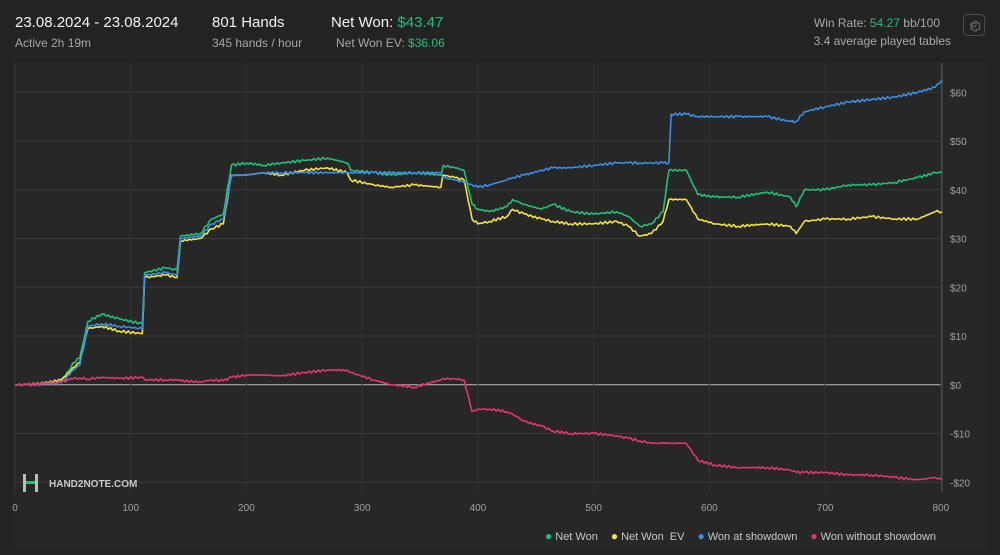 The height and width of the screenshot is (555, 1000). Describe the element at coordinates (593, 508) in the screenshot. I see `x-tick-label: 500` at that location.